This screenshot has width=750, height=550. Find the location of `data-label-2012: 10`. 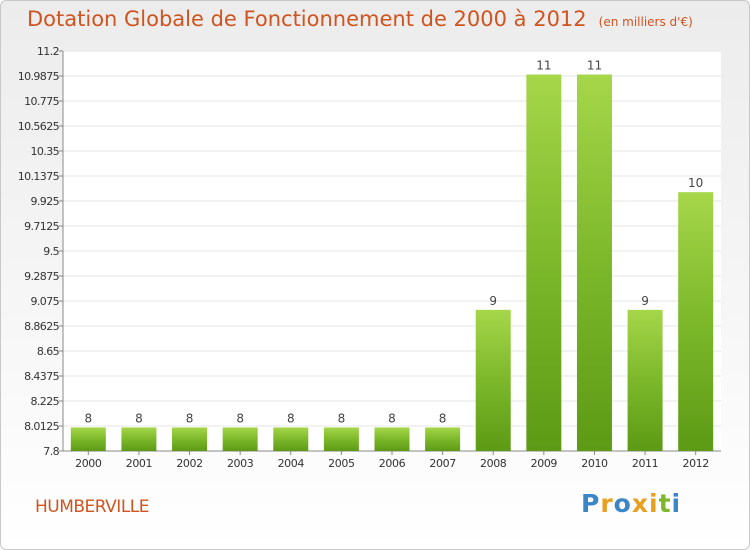

data-label-2012: 10 is located at coordinates (695, 183).